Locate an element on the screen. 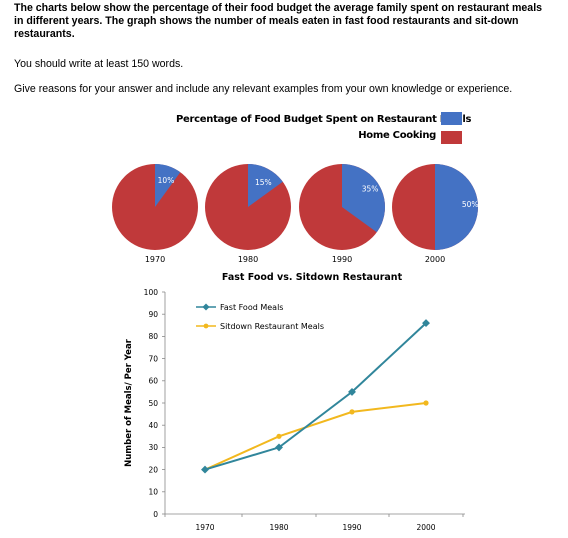 The height and width of the screenshot is (538, 568). point-fast-food-1970 is located at coordinates (205, 469).